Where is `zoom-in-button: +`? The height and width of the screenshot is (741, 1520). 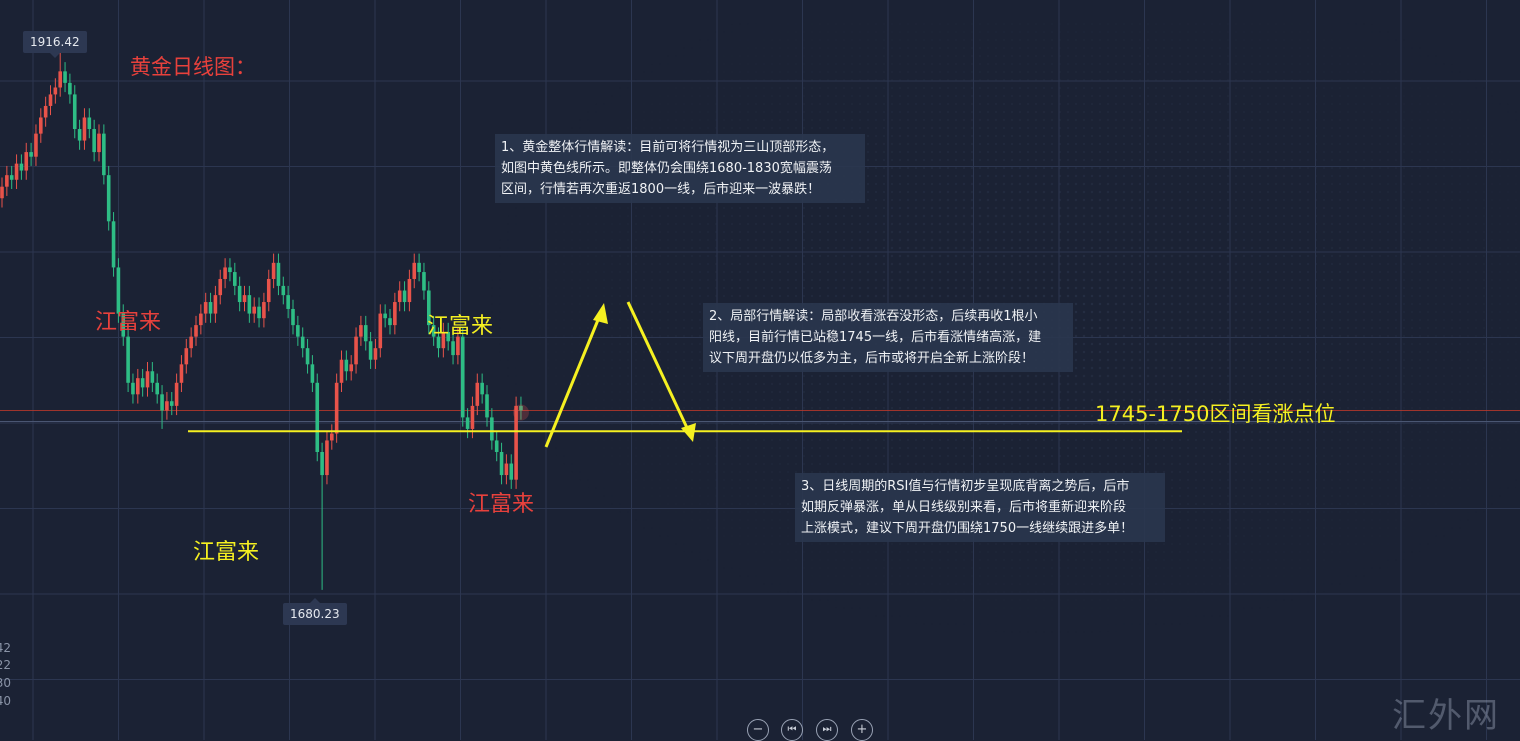 zoom-in-button: + is located at coordinates (862, 730).